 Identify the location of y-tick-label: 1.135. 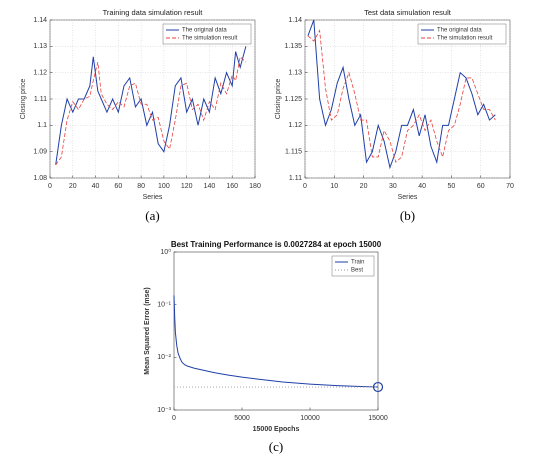
(293, 46).